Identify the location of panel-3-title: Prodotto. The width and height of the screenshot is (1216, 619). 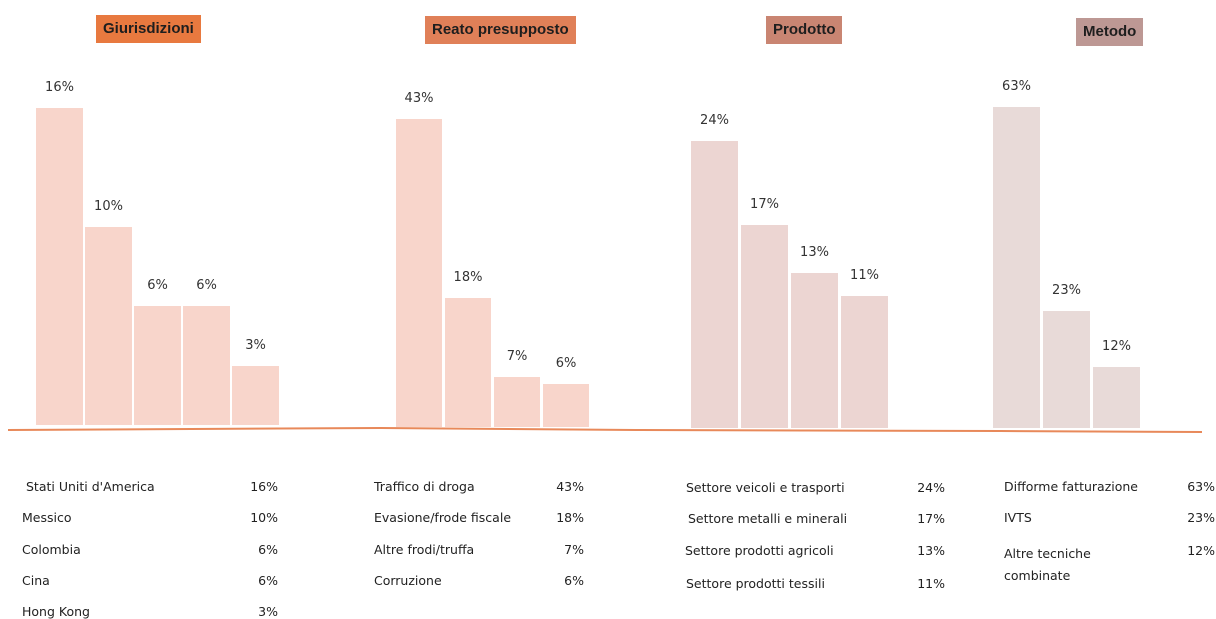
(804, 30).